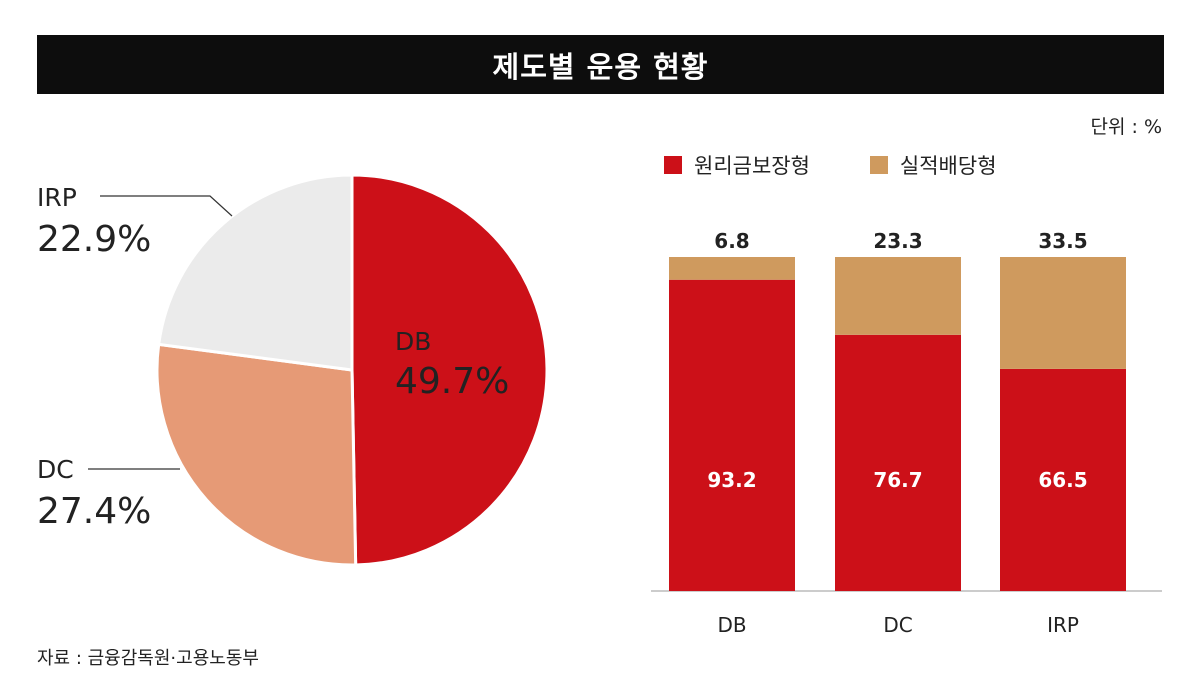 The width and height of the screenshot is (1200, 694). Describe the element at coordinates (731, 625) in the screenshot. I see `x-tick-db: DB` at that location.